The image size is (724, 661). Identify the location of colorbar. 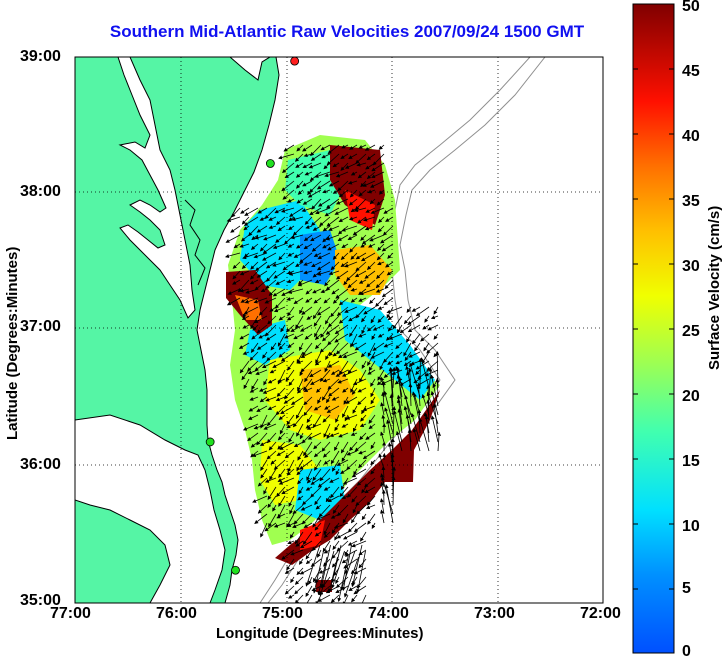
(653, 328).